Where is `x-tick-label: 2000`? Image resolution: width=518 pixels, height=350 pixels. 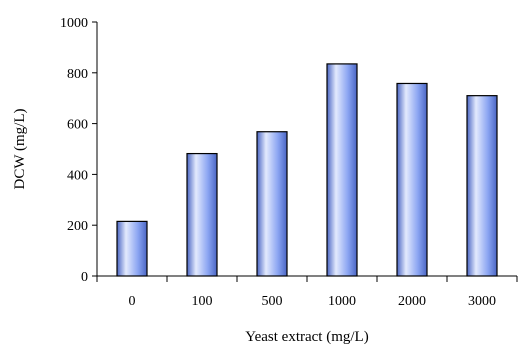 x-tick-label: 2000 is located at coordinates (412, 301).